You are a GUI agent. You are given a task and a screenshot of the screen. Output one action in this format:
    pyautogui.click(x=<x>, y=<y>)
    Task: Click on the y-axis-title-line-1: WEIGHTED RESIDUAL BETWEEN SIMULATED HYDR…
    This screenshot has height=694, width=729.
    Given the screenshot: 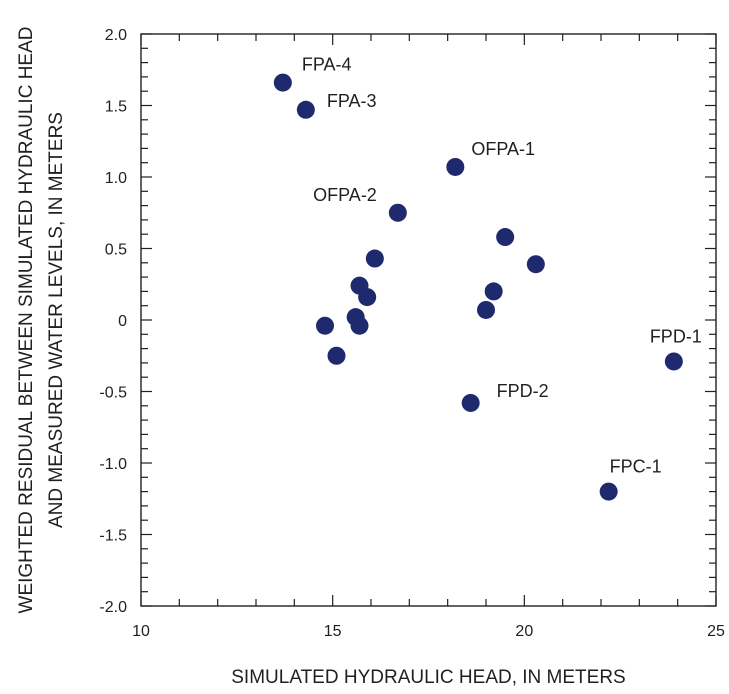 What is the action you would take?
    pyautogui.click(x=26, y=320)
    